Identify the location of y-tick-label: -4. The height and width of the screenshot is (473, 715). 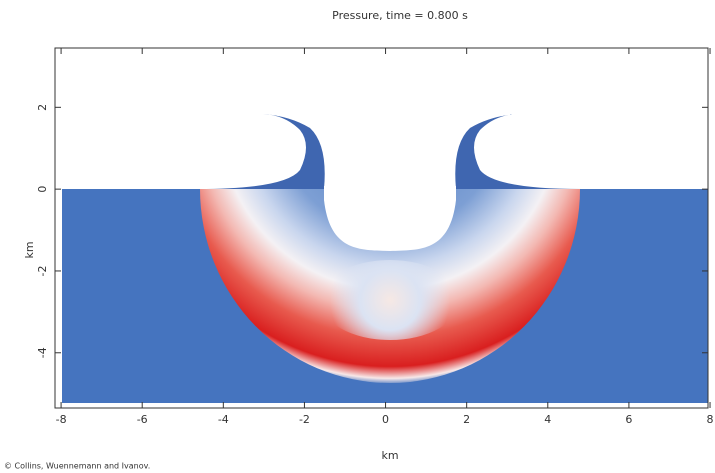
(42, 352).